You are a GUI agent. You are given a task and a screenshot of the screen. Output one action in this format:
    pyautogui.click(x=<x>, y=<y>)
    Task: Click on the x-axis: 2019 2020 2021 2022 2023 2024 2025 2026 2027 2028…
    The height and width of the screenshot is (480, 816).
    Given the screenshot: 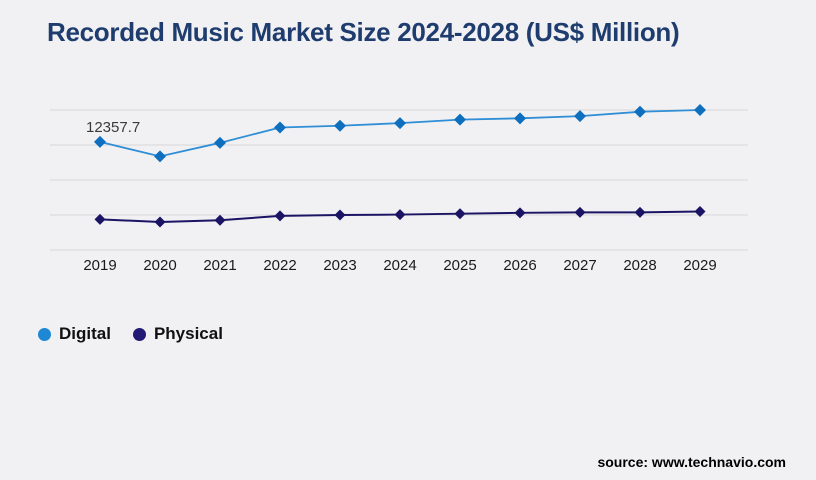 What is the action you would take?
    pyautogui.click(x=408, y=267)
    